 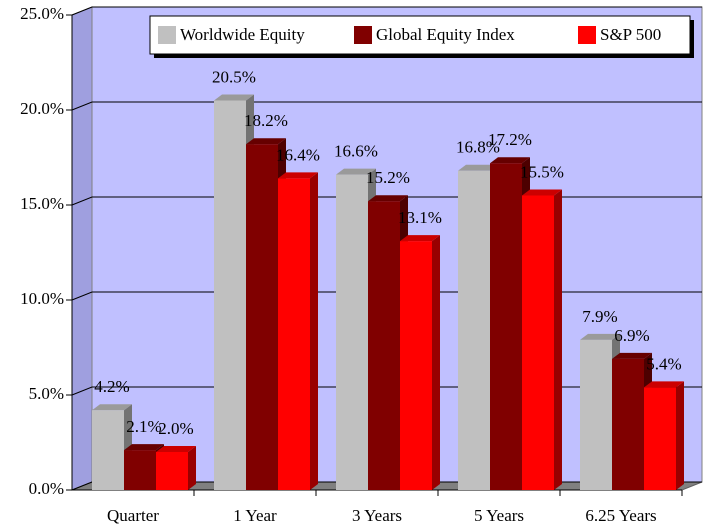 What do you see at coordinates (499, 515) in the screenshot?
I see `x-tick-label: 5 Years` at bounding box center [499, 515].